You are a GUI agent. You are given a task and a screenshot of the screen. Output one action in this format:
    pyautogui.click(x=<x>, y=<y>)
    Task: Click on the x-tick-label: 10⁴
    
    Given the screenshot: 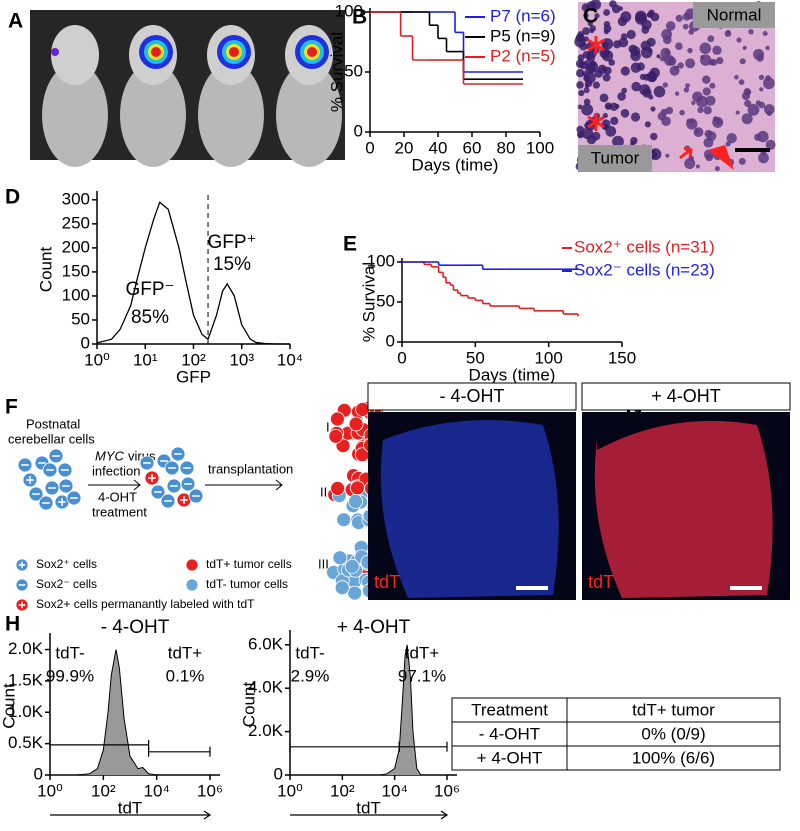 What is the action you would take?
    pyautogui.click(x=395, y=790)
    